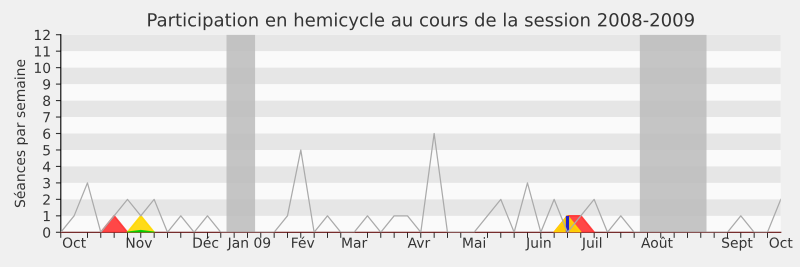 This screenshot has height=267, width=800. I want to click on y-tick-label: 12, so click(42, 35).